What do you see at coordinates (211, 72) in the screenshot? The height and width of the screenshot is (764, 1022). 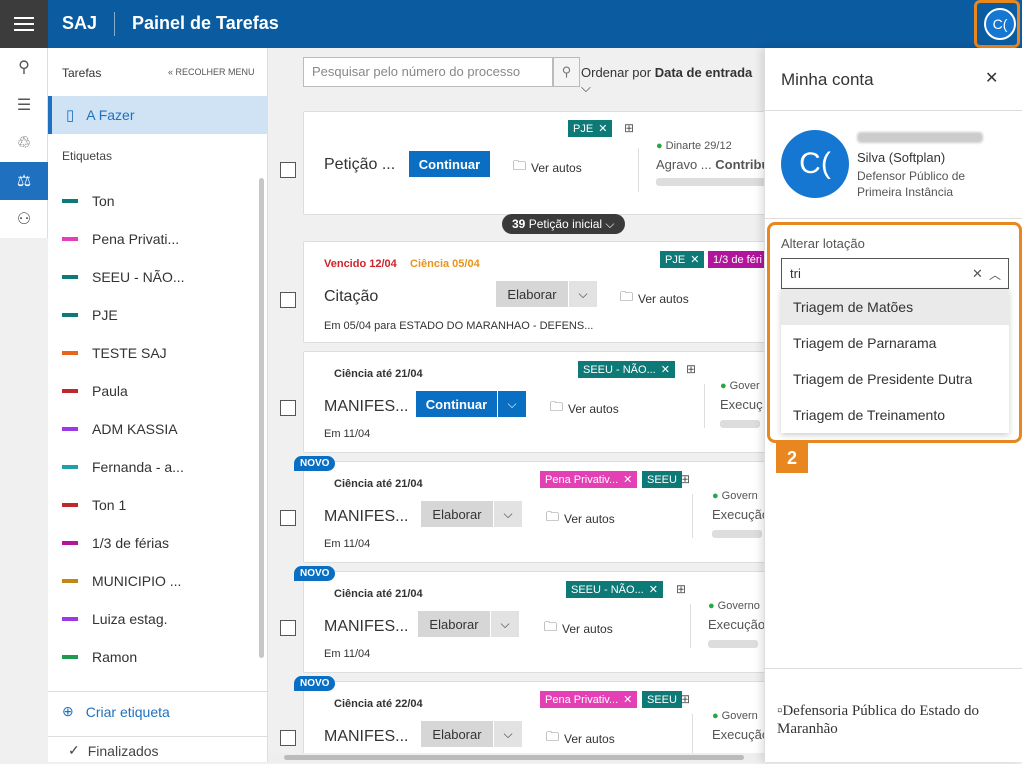 I see `collapse-menu-button: « RECOLHER MENU` at bounding box center [211, 72].